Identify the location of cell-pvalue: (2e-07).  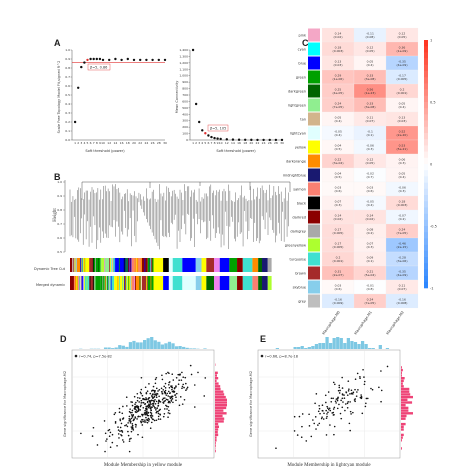
(338, 275).